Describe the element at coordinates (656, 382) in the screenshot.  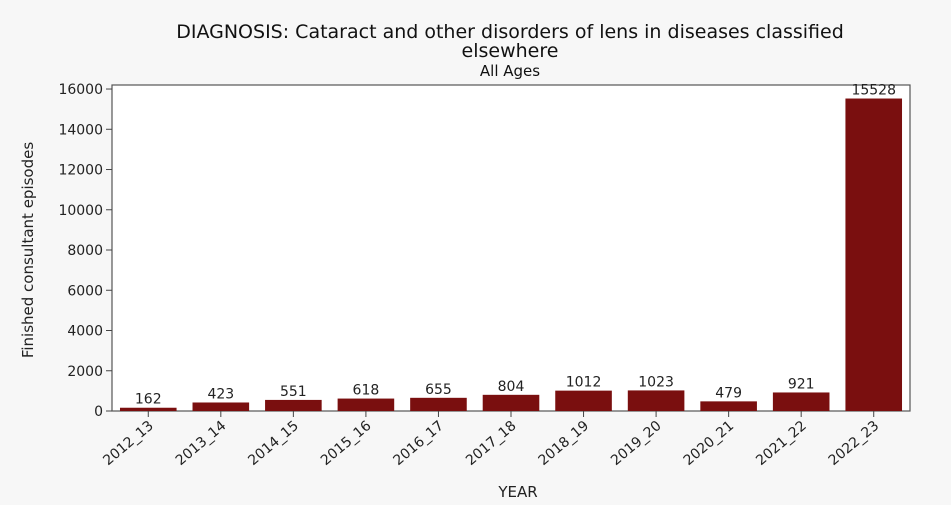
I see `bar-value-label: 1023` at that location.